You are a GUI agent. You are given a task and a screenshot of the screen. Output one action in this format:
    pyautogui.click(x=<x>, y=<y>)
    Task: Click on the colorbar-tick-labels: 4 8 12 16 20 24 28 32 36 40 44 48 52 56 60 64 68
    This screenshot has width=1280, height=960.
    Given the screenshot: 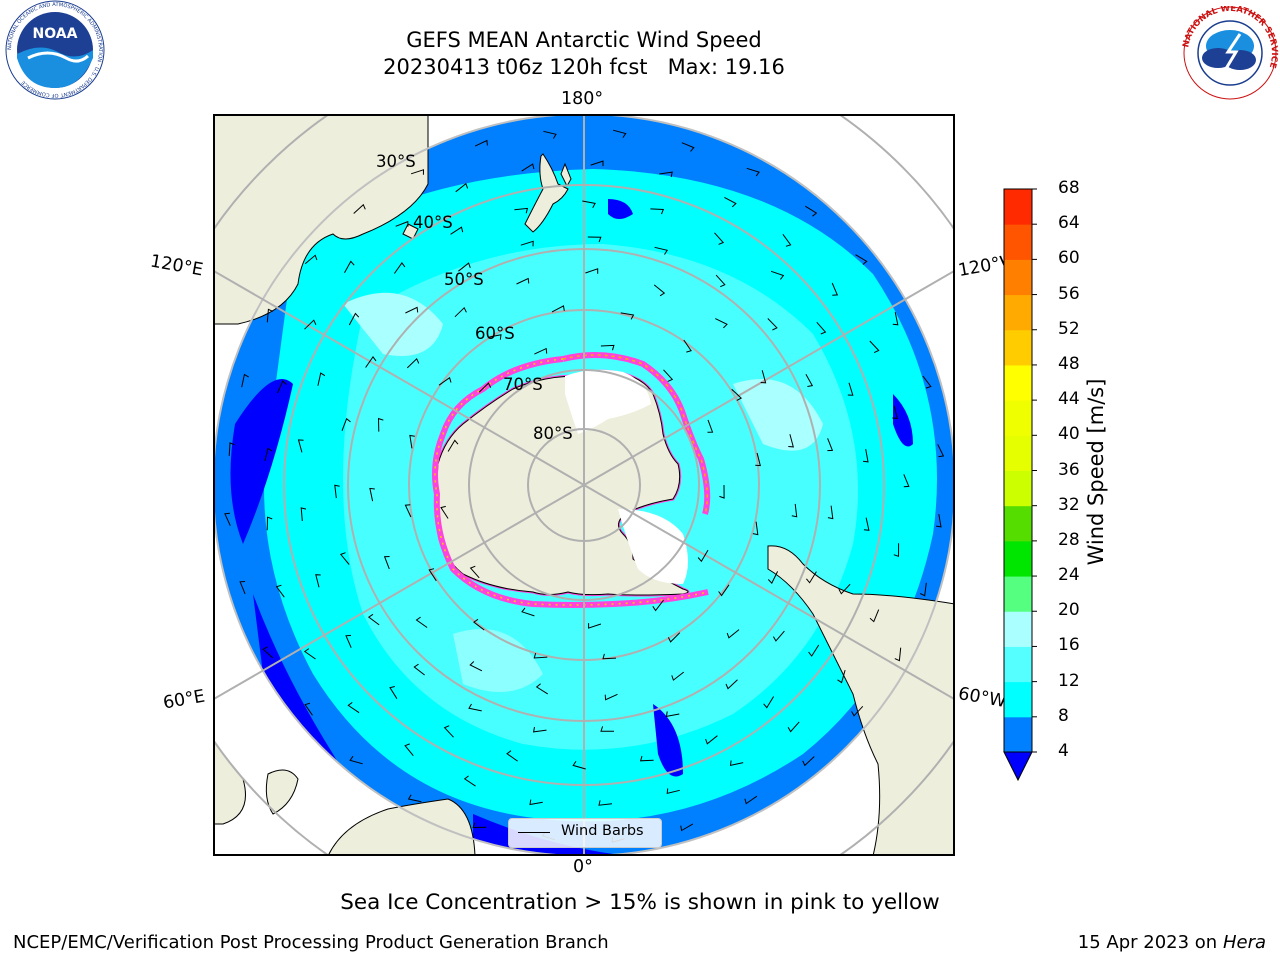 What is the action you would take?
    pyautogui.click(x=1082, y=479)
    